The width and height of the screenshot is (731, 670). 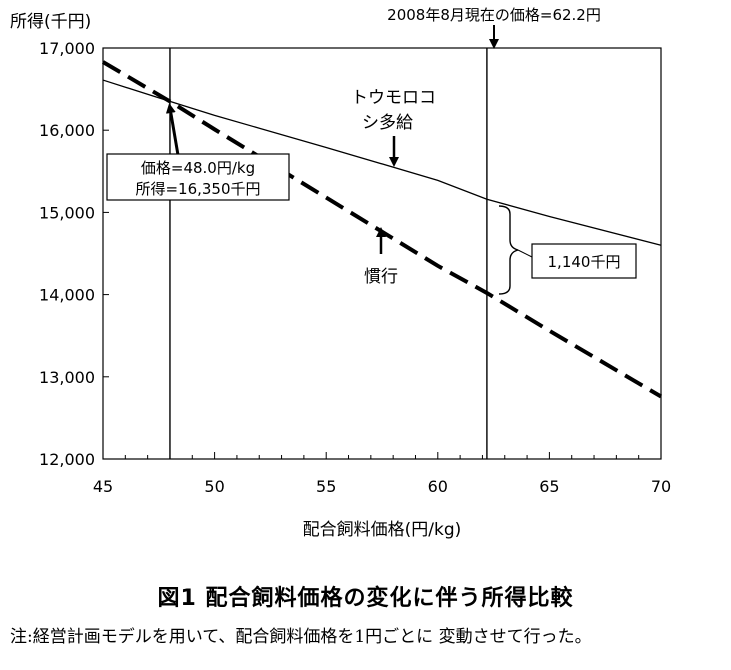 I want to click on x-tick-label: 60, so click(x=438, y=486).